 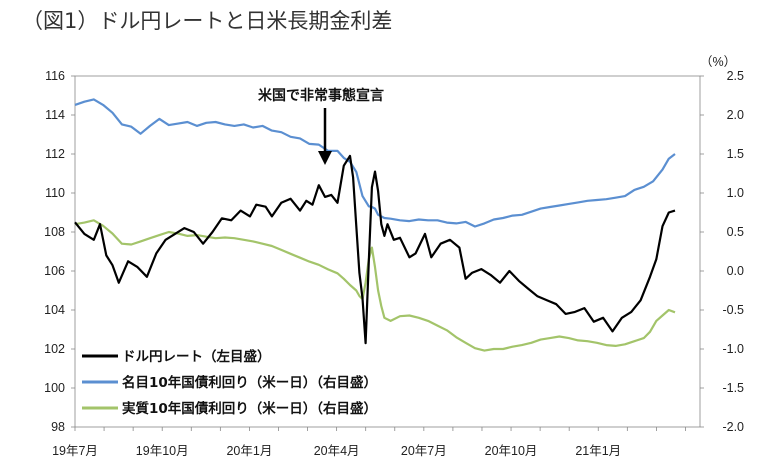 I want to click on left-tick-label: 106, so click(x=54, y=271).